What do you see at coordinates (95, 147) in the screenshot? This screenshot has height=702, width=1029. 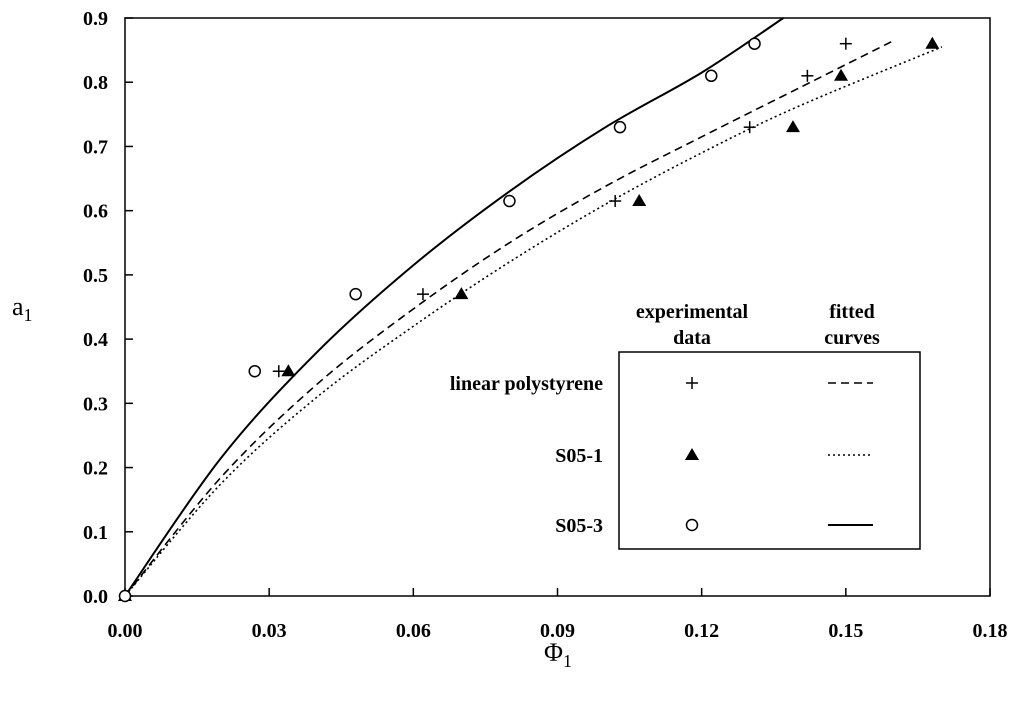 I see `y-tick-label: 0.7` at bounding box center [95, 147].